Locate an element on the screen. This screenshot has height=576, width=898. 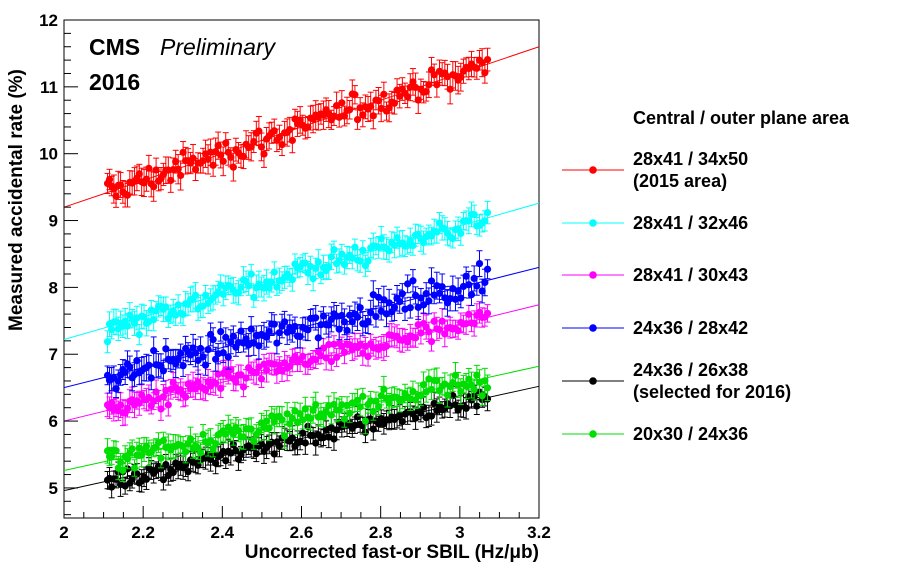
y-tick-label: 5 is located at coordinates (53, 488).